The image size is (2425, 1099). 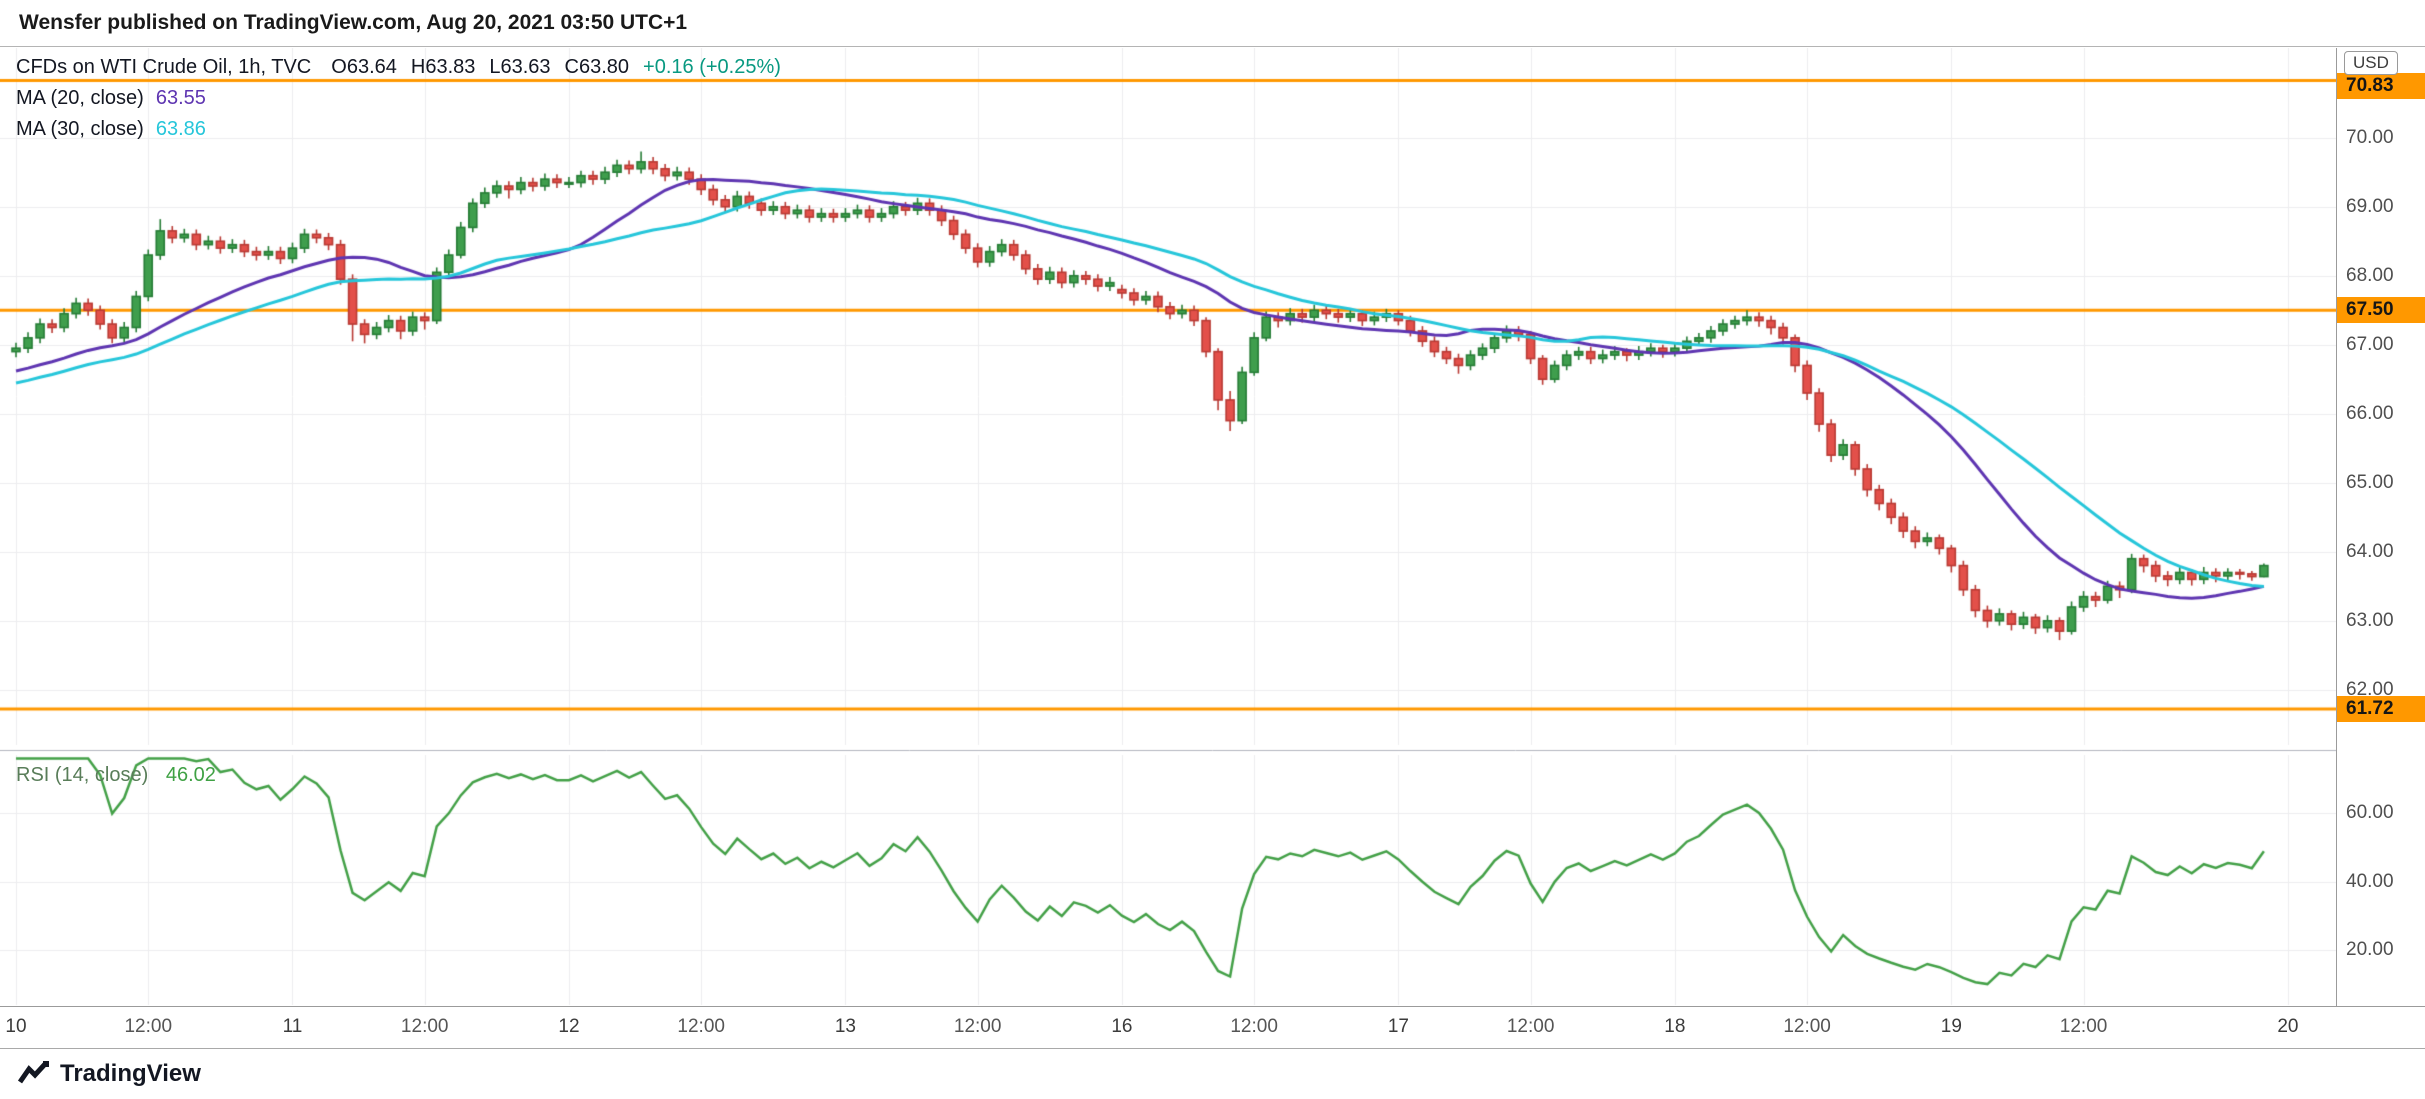 What do you see at coordinates (364, 67) in the screenshot?
I see `ohlc-open: O63.64` at bounding box center [364, 67].